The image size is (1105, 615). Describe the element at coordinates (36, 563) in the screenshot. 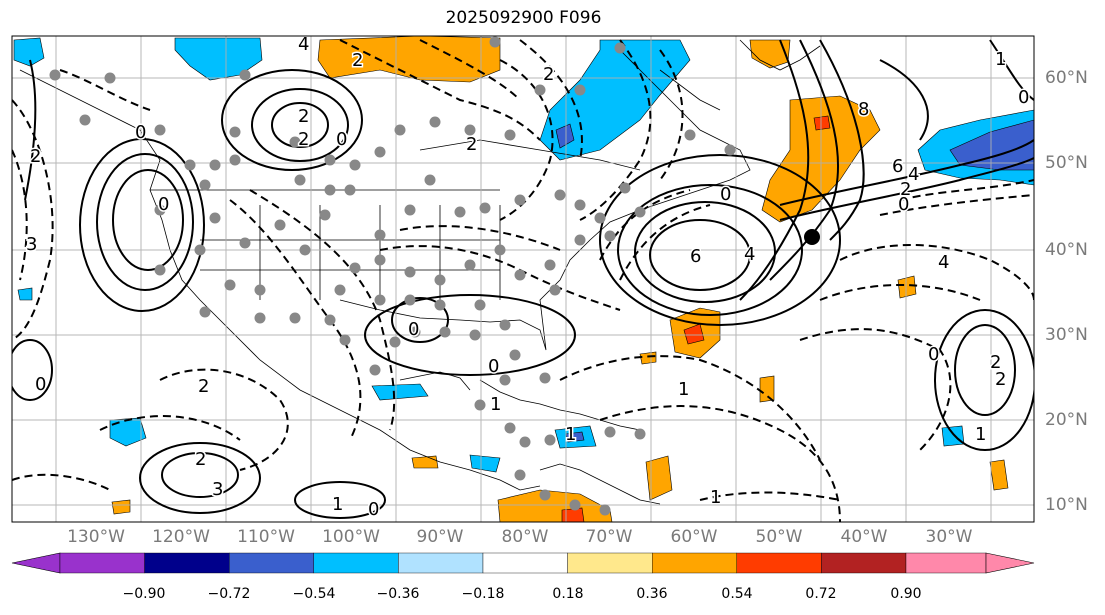

I see `colorbar-low-extend` at that location.